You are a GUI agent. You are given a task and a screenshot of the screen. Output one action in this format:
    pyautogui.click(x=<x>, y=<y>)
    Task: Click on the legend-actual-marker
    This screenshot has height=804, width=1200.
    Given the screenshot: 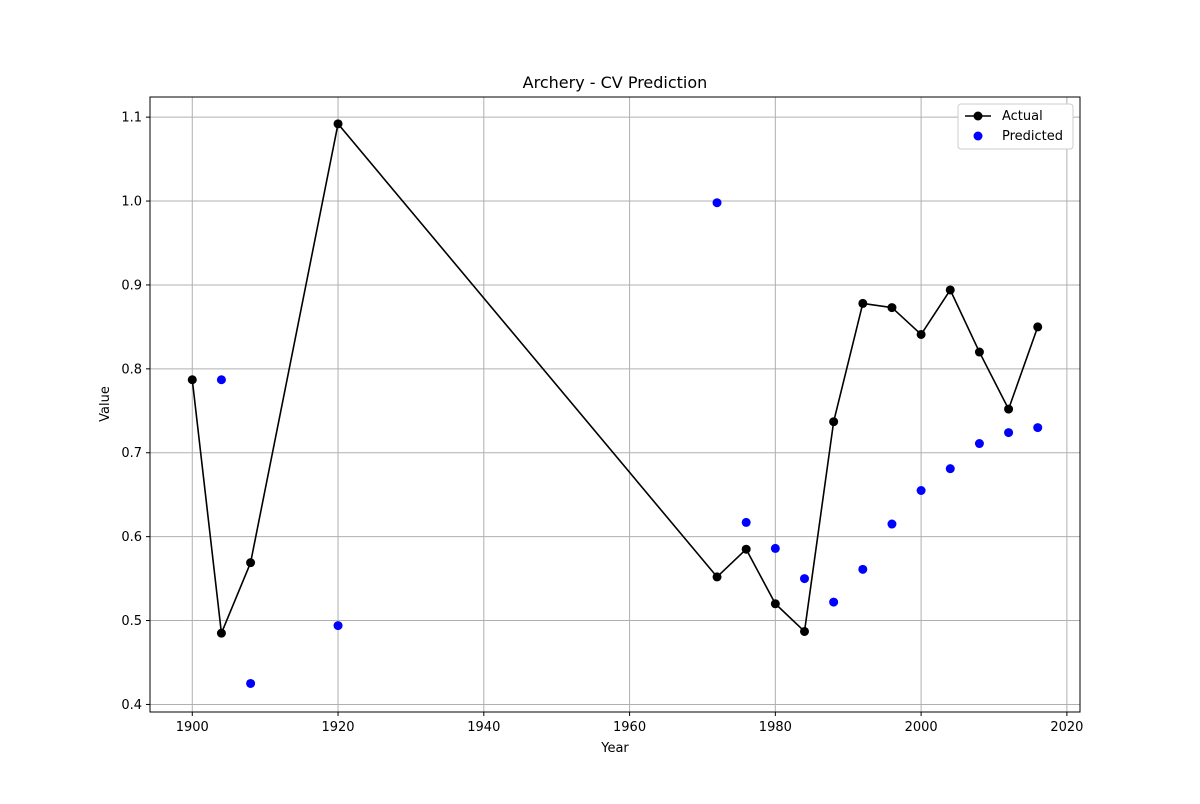 What is the action you would take?
    pyautogui.click(x=978, y=116)
    